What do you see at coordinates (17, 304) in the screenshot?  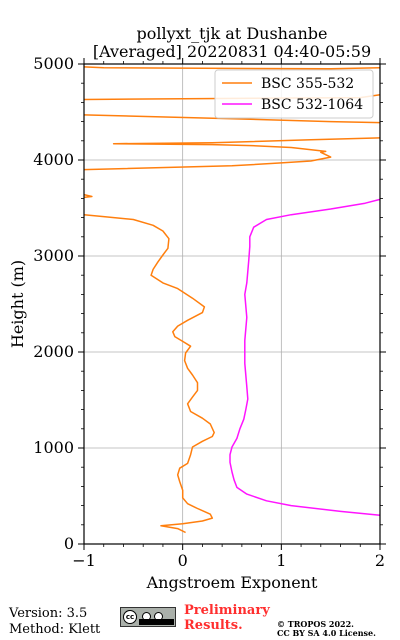 I see `y-axis-label: Height (m)` at bounding box center [17, 304].